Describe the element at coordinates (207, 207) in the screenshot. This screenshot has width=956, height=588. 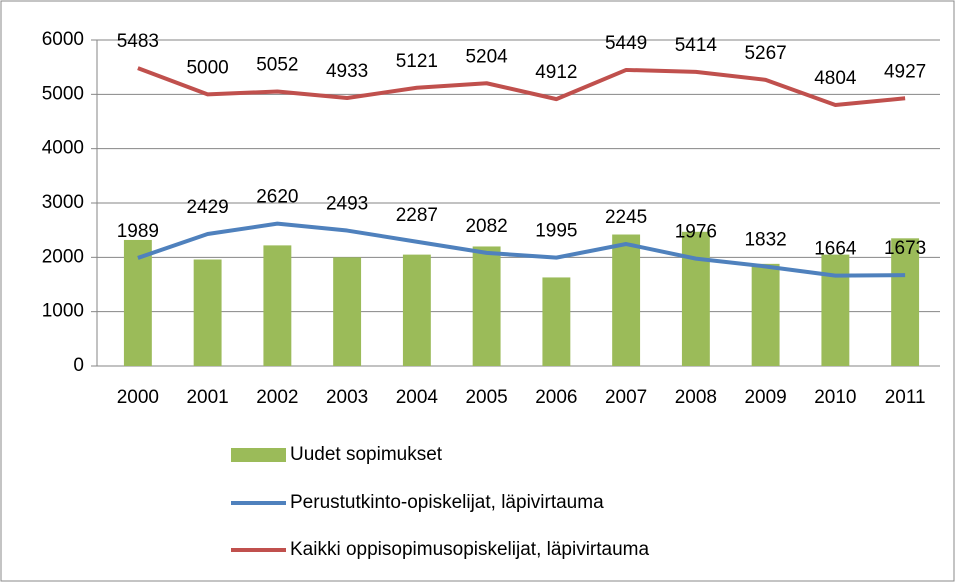
I see `data-label: 2429` at that location.